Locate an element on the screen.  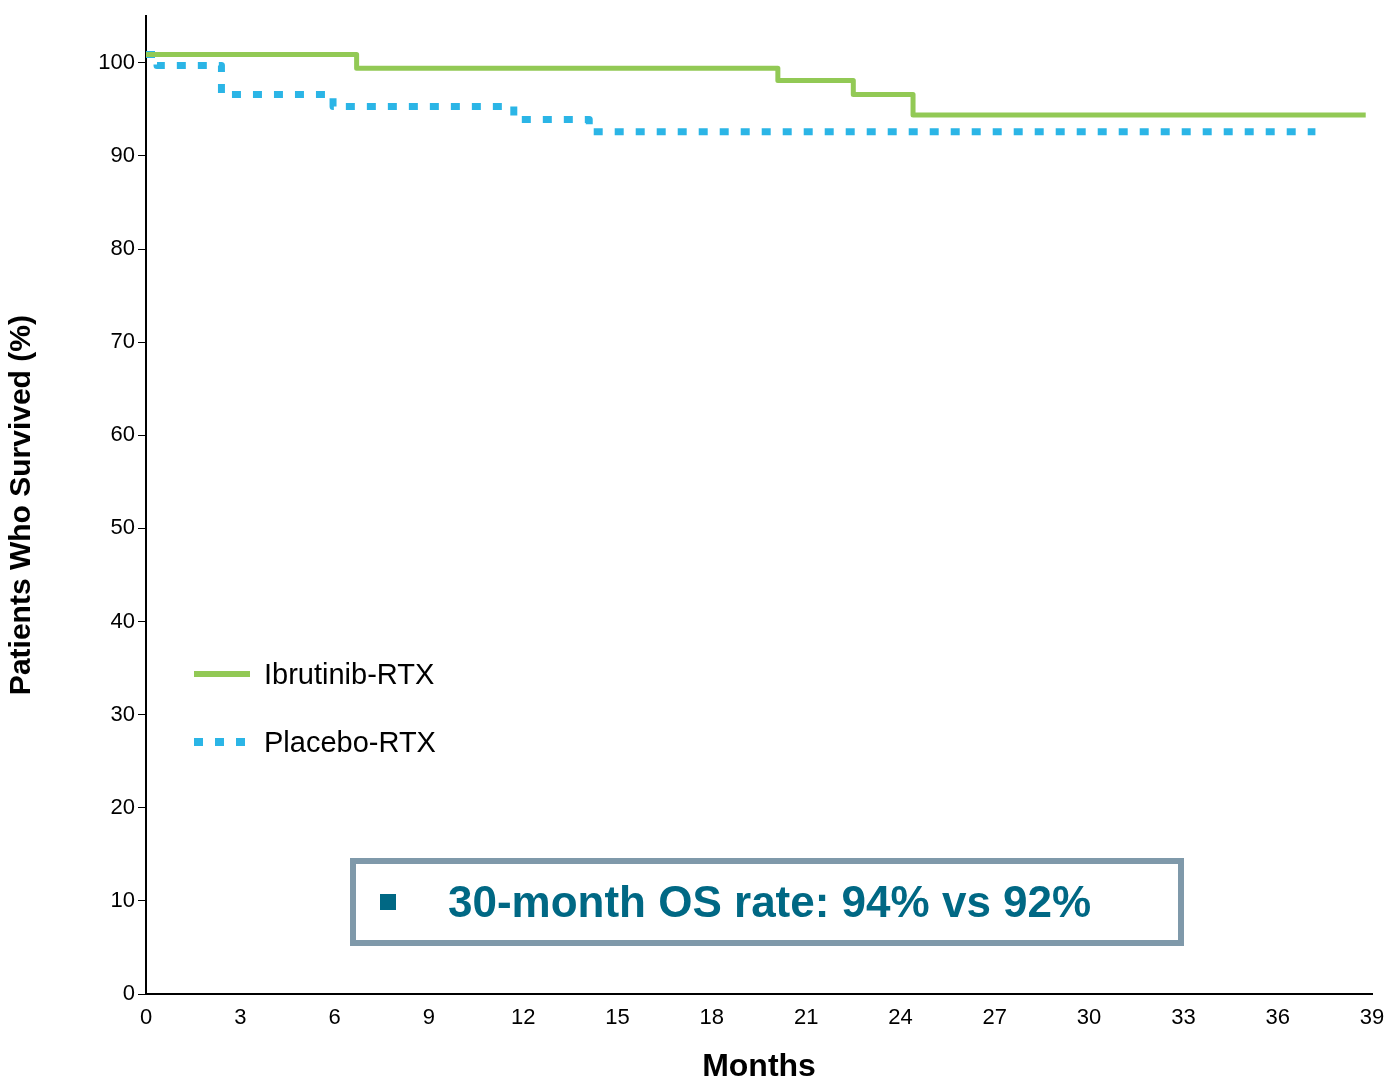
y-tick-label: 0 is located at coordinates (128, 993).